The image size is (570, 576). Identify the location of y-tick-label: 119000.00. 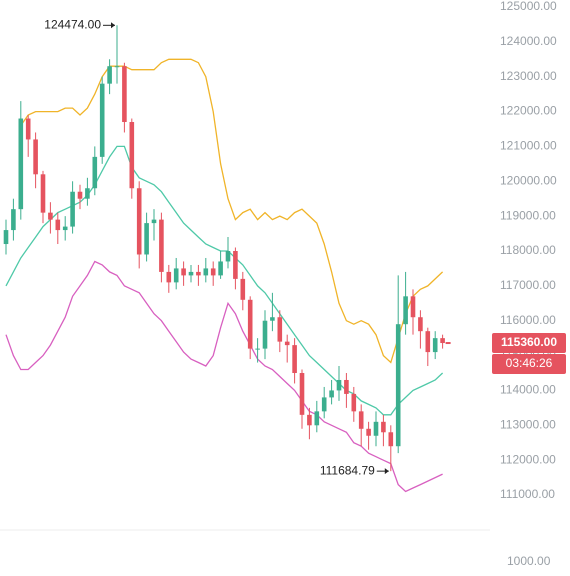
(528, 215).